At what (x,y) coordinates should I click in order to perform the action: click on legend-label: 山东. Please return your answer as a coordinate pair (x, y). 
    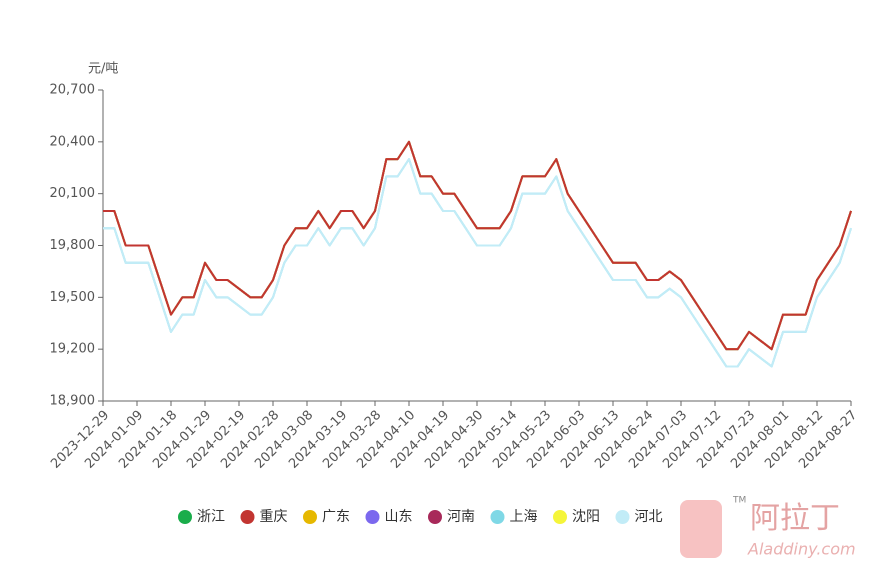
    Looking at the image, I should click on (399, 517).